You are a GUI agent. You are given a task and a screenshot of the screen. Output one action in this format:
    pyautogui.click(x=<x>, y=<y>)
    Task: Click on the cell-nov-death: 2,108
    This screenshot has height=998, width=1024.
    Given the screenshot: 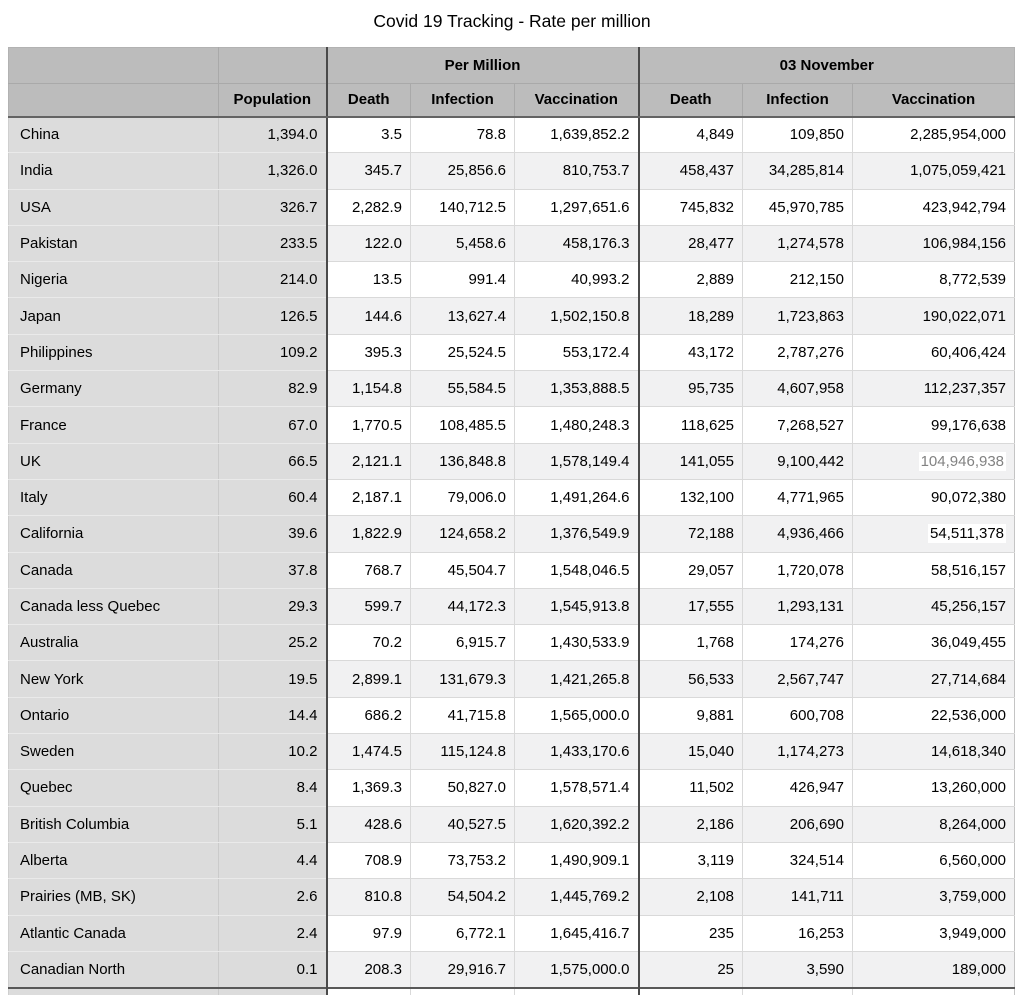 What is the action you would take?
    pyautogui.click(x=690, y=897)
    